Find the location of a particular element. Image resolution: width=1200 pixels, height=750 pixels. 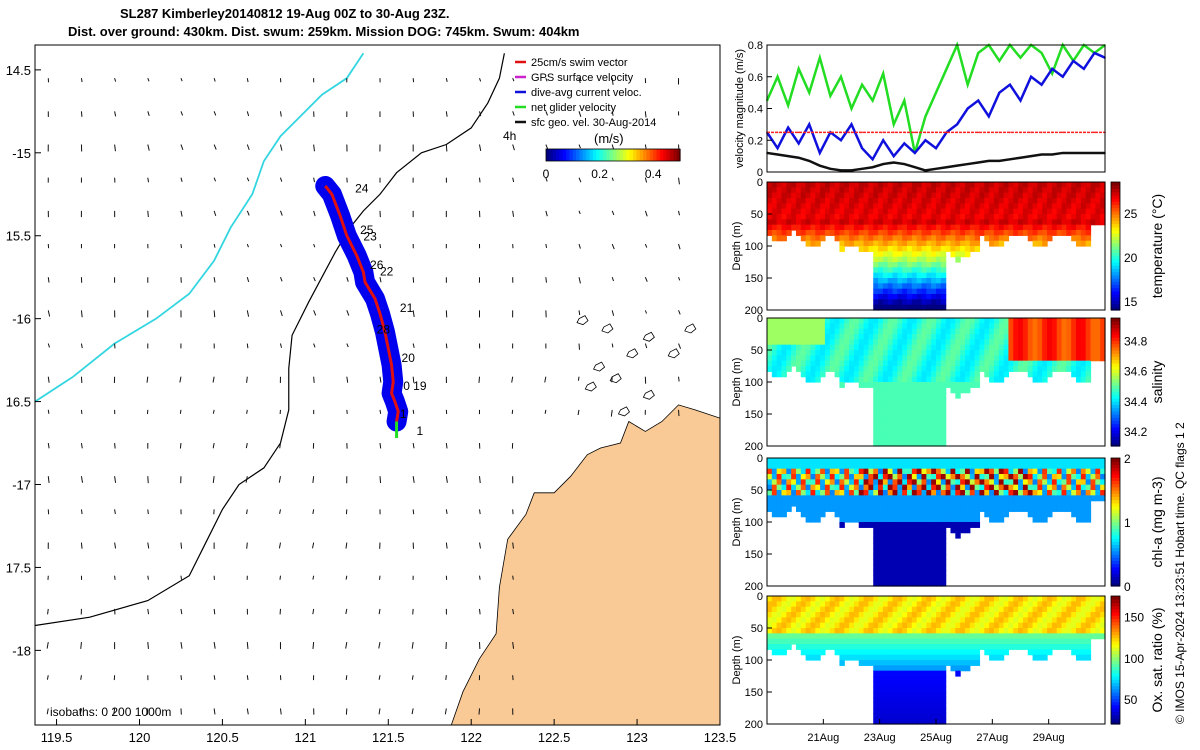

profile-ytick-label-salinity-0: 0 is located at coordinates (760, 319).